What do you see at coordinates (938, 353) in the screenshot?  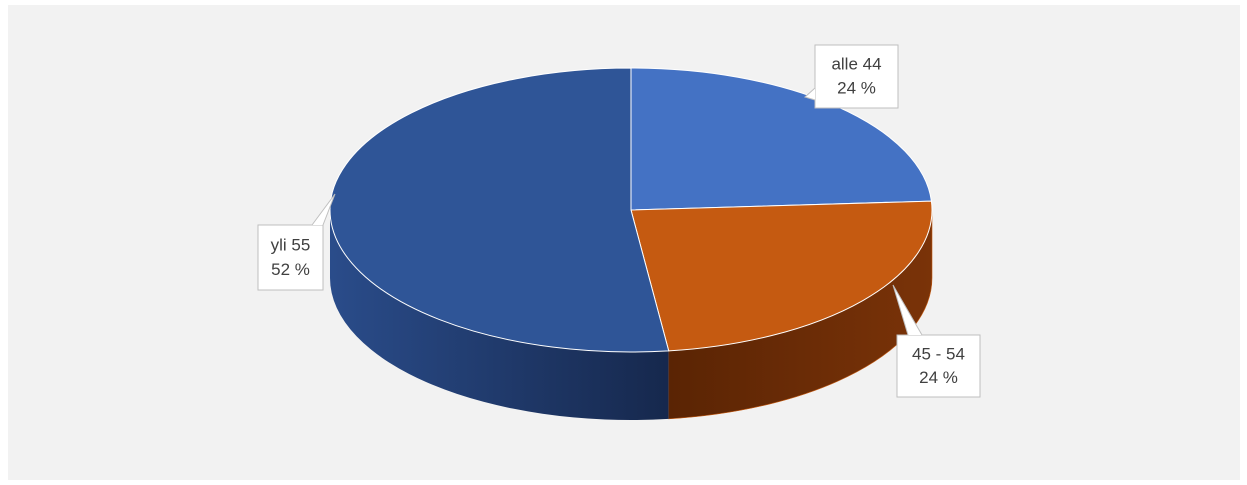 I see `data-label-category: 45 - 54` at bounding box center [938, 353].